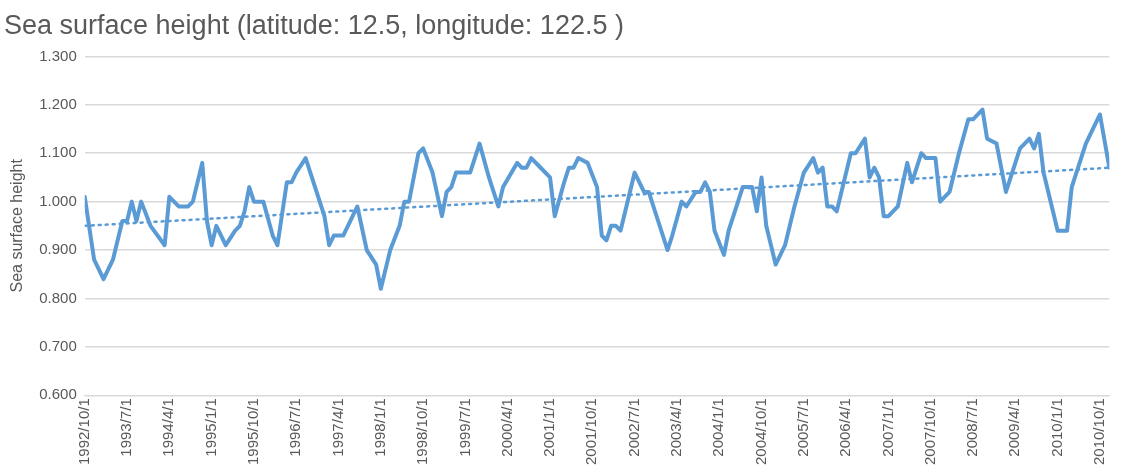  Describe the element at coordinates (126, 427) in the screenshot. I see `x-tick-label: 1993/7/1` at that location.